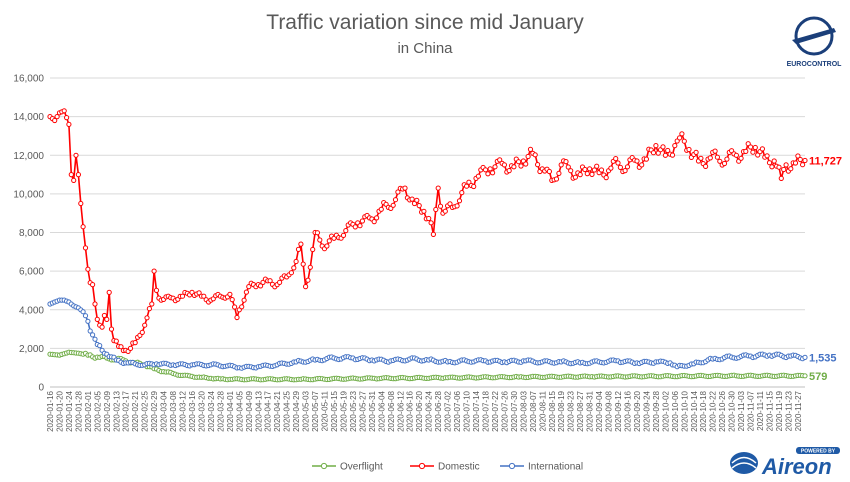 This screenshot has width=850, height=482. What do you see at coordinates (751, 410) in the screenshot?
I see `x-tick-label: 2020-11-07` at bounding box center [751, 410].